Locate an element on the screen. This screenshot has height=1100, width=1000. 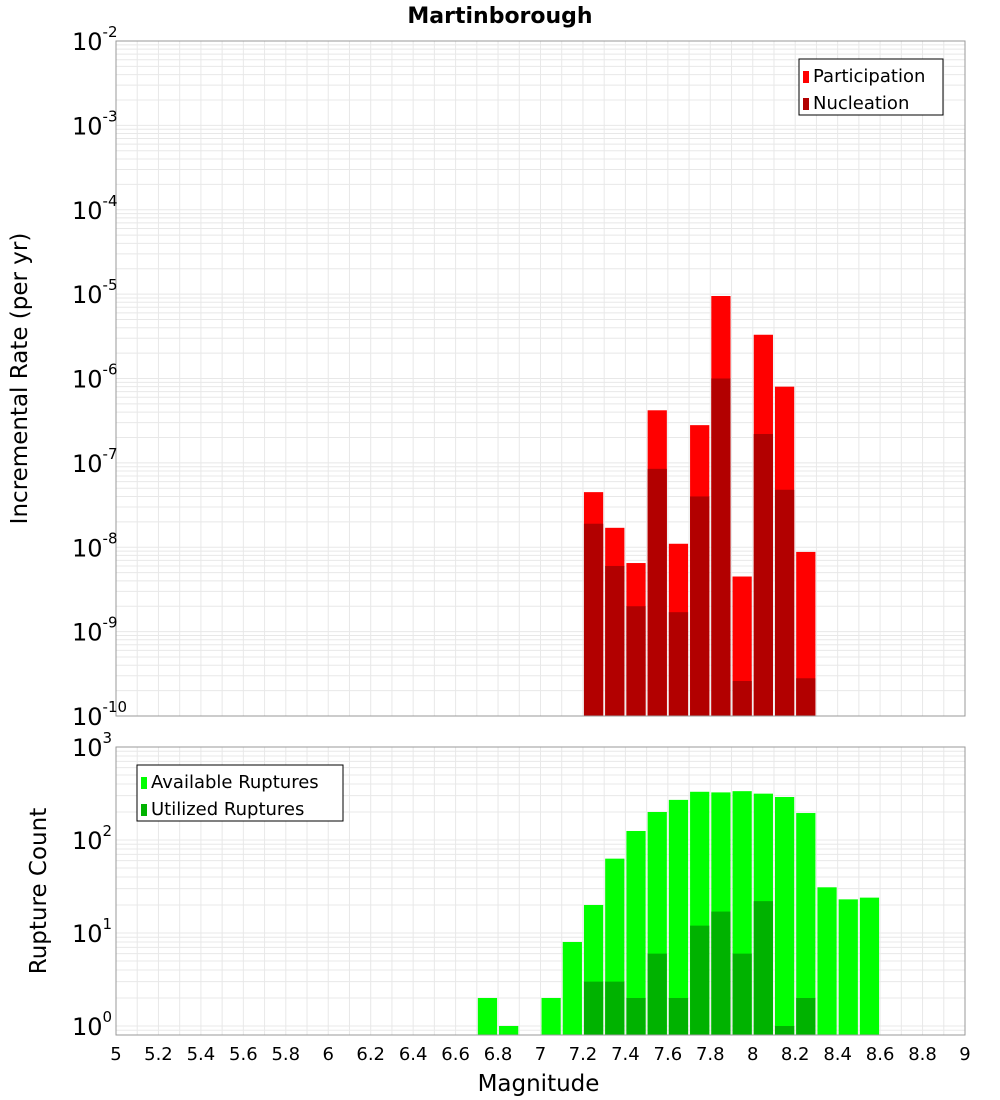
x-tick-label: 7.4 is located at coordinates (625, 1054).